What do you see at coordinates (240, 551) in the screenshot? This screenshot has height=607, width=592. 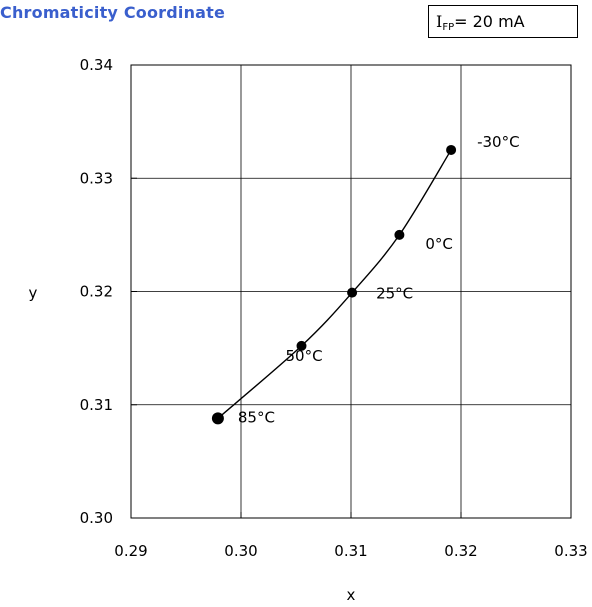 I see `x-tick-label: 0.30` at bounding box center [240, 551].